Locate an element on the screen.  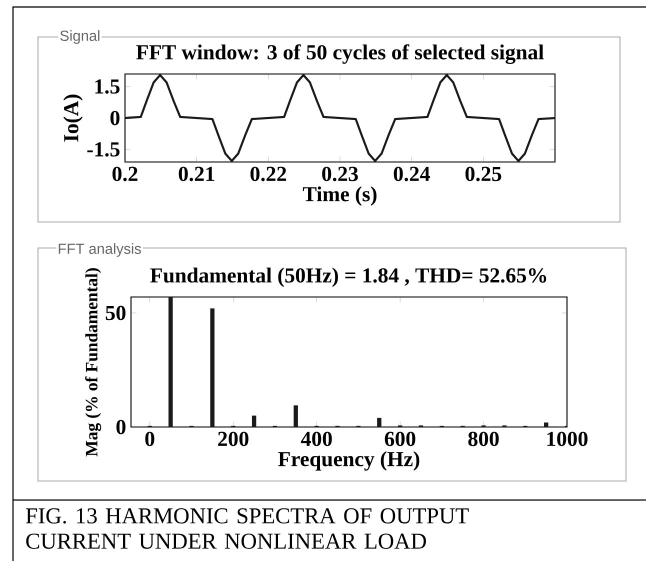
x-axis-title: Time (s) is located at coordinates (339, 196).